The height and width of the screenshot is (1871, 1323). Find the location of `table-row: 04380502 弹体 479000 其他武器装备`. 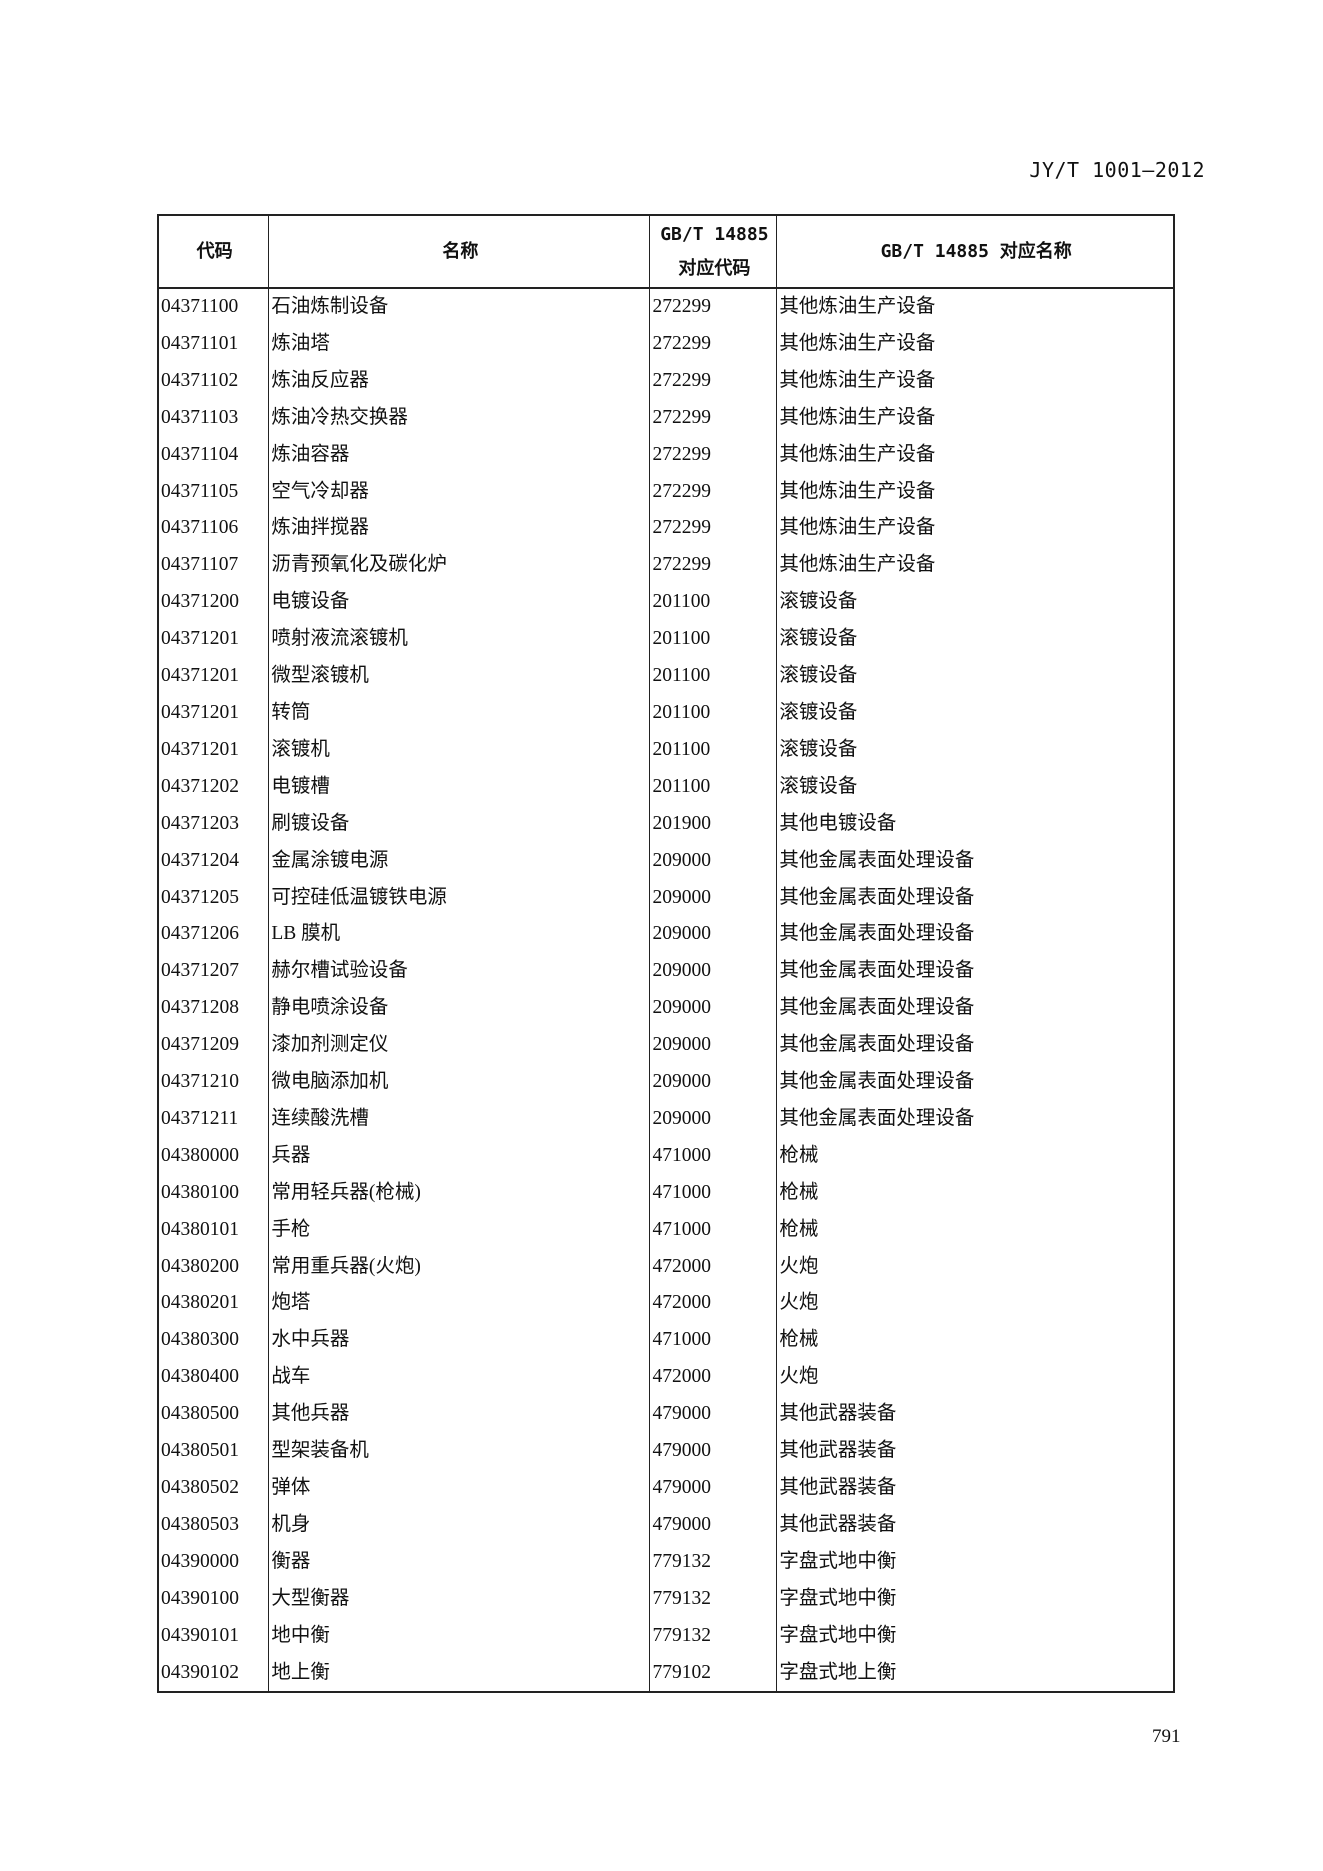

table-row: 04380502 弹体 479000 其他武器装备 is located at coordinates (666, 1488).